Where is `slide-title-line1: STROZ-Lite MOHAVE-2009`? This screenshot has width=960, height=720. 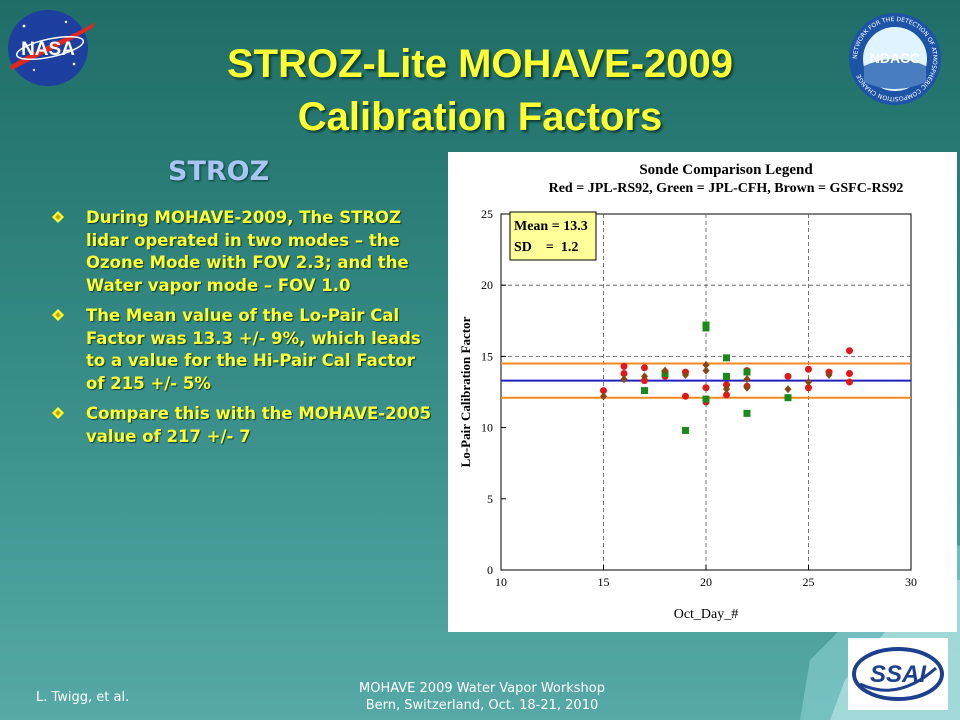 slide-title-line1: STROZ-Lite MOHAVE-2009 is located at coordinates (480, 64).